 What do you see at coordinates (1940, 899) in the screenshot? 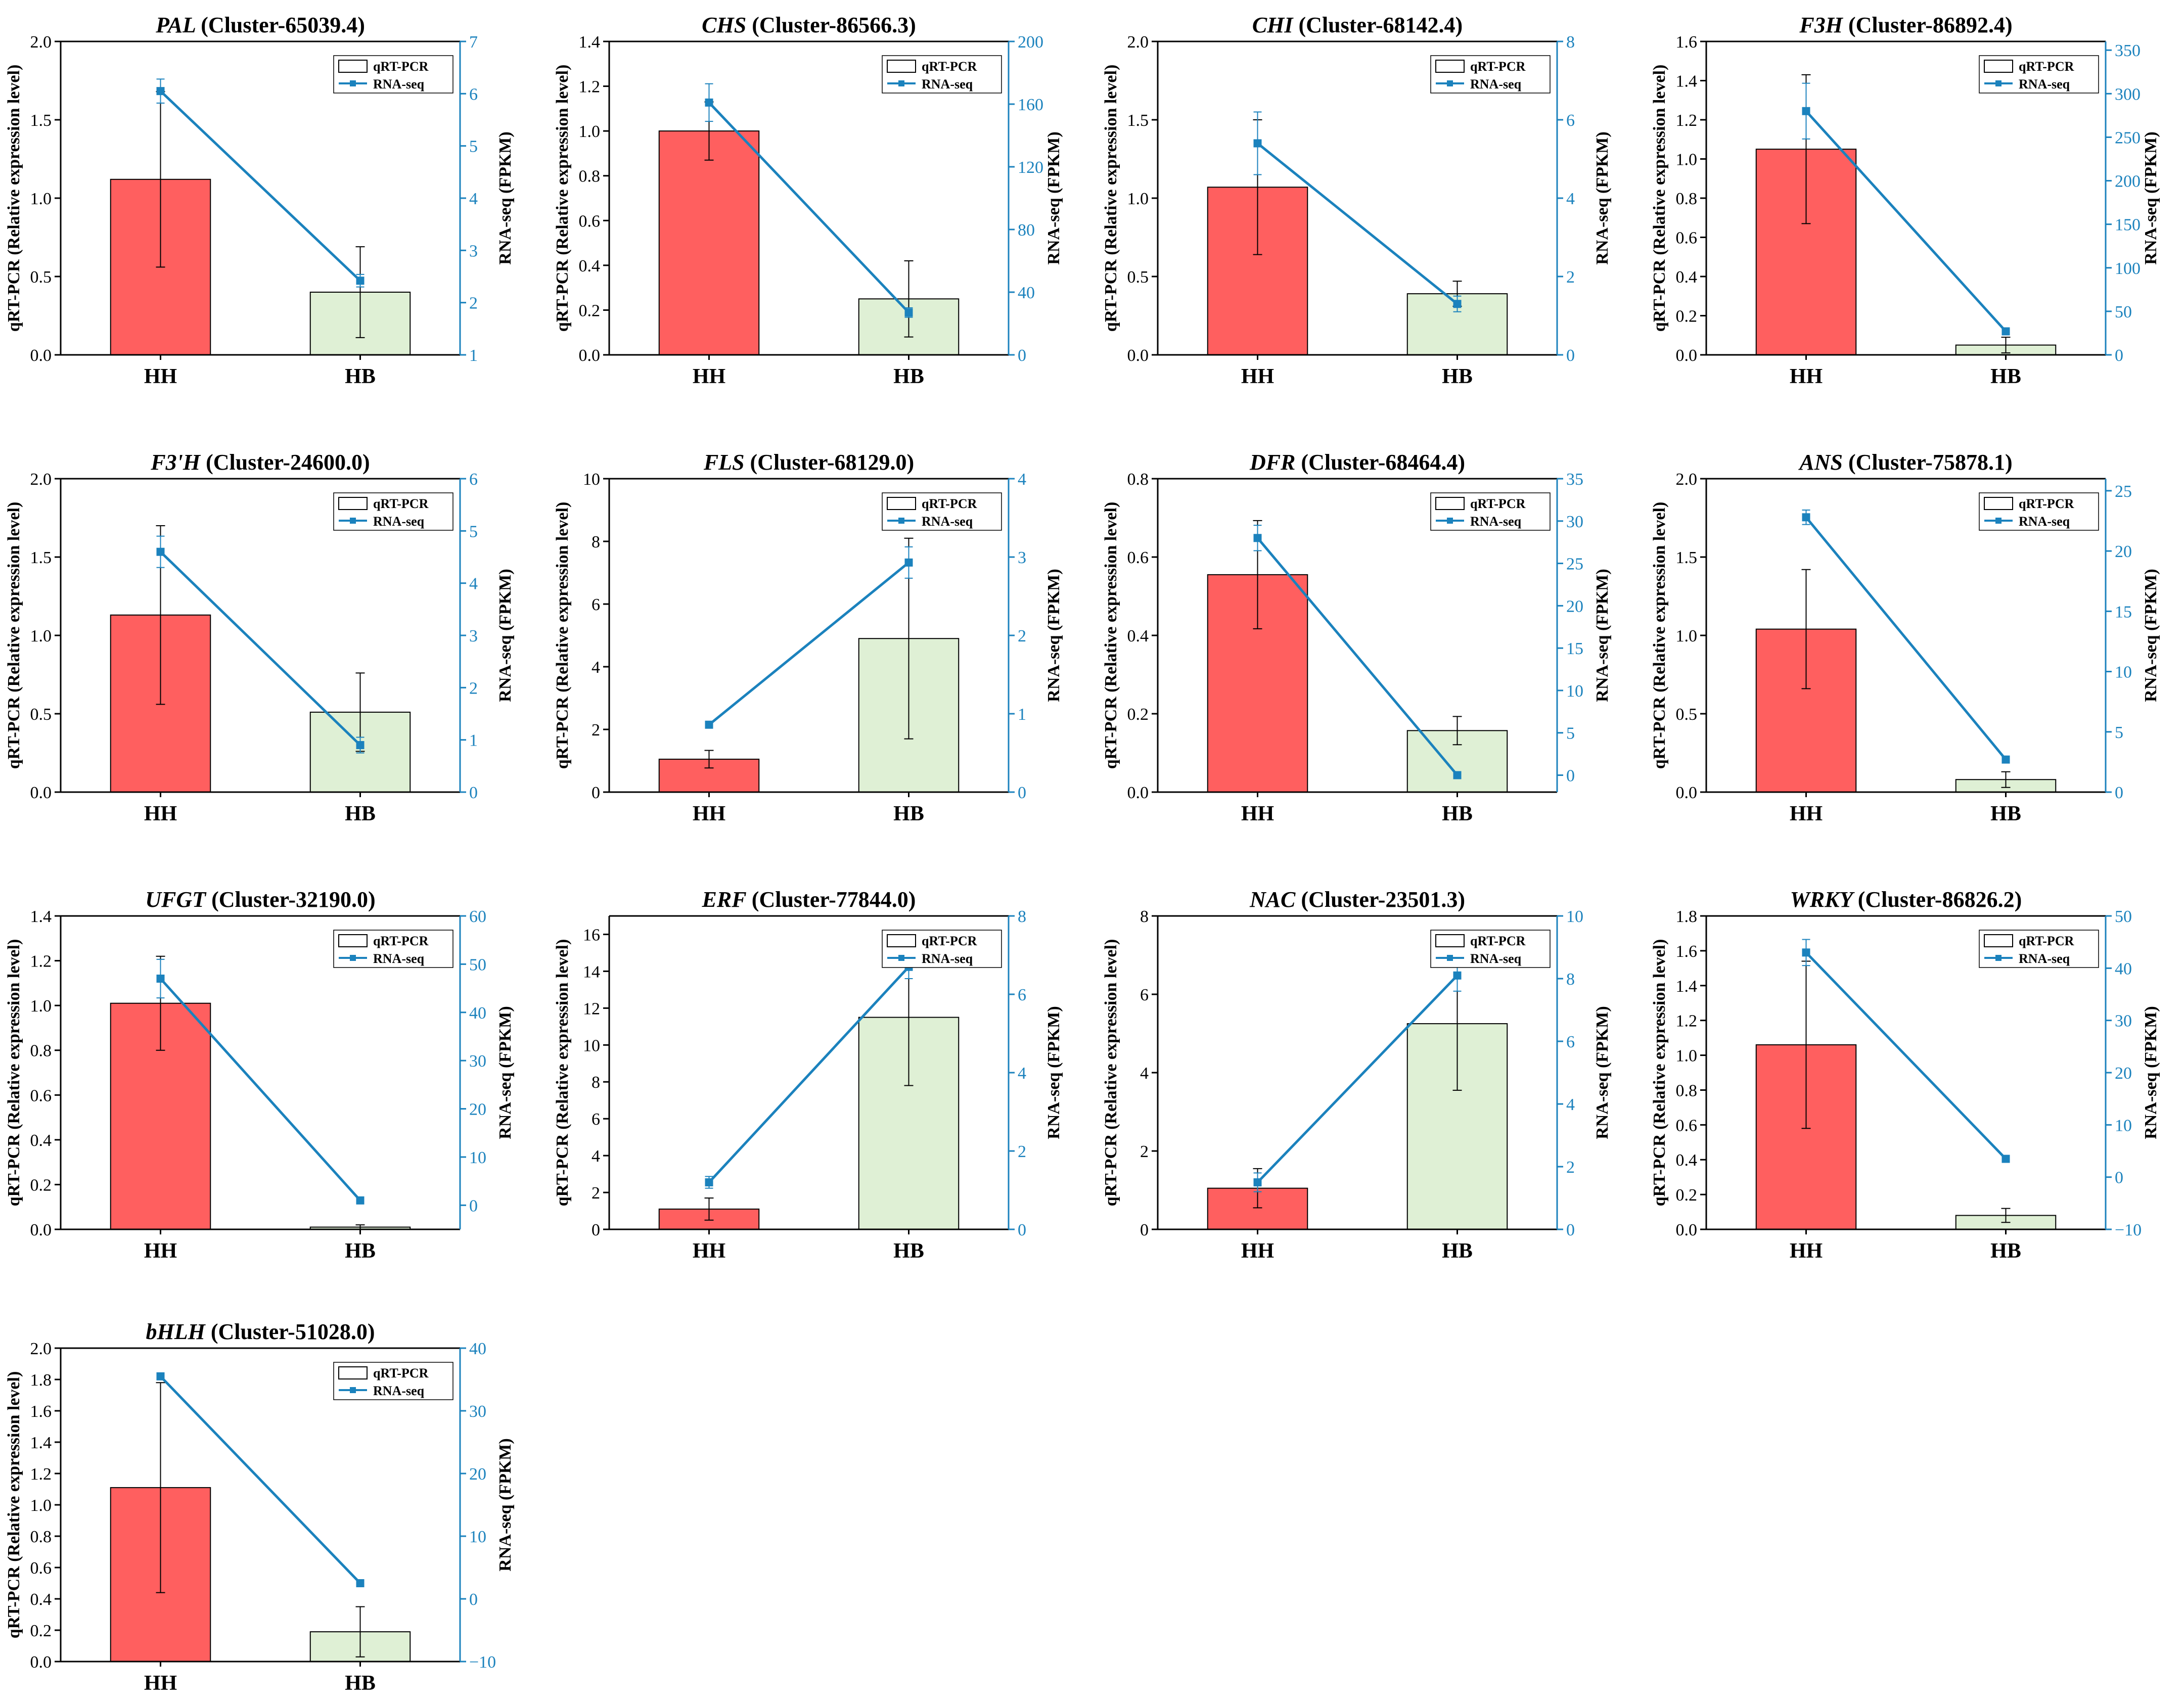
I see `cluster-id: (Cluster-86826.2)` at bounding box center [1940, 899].